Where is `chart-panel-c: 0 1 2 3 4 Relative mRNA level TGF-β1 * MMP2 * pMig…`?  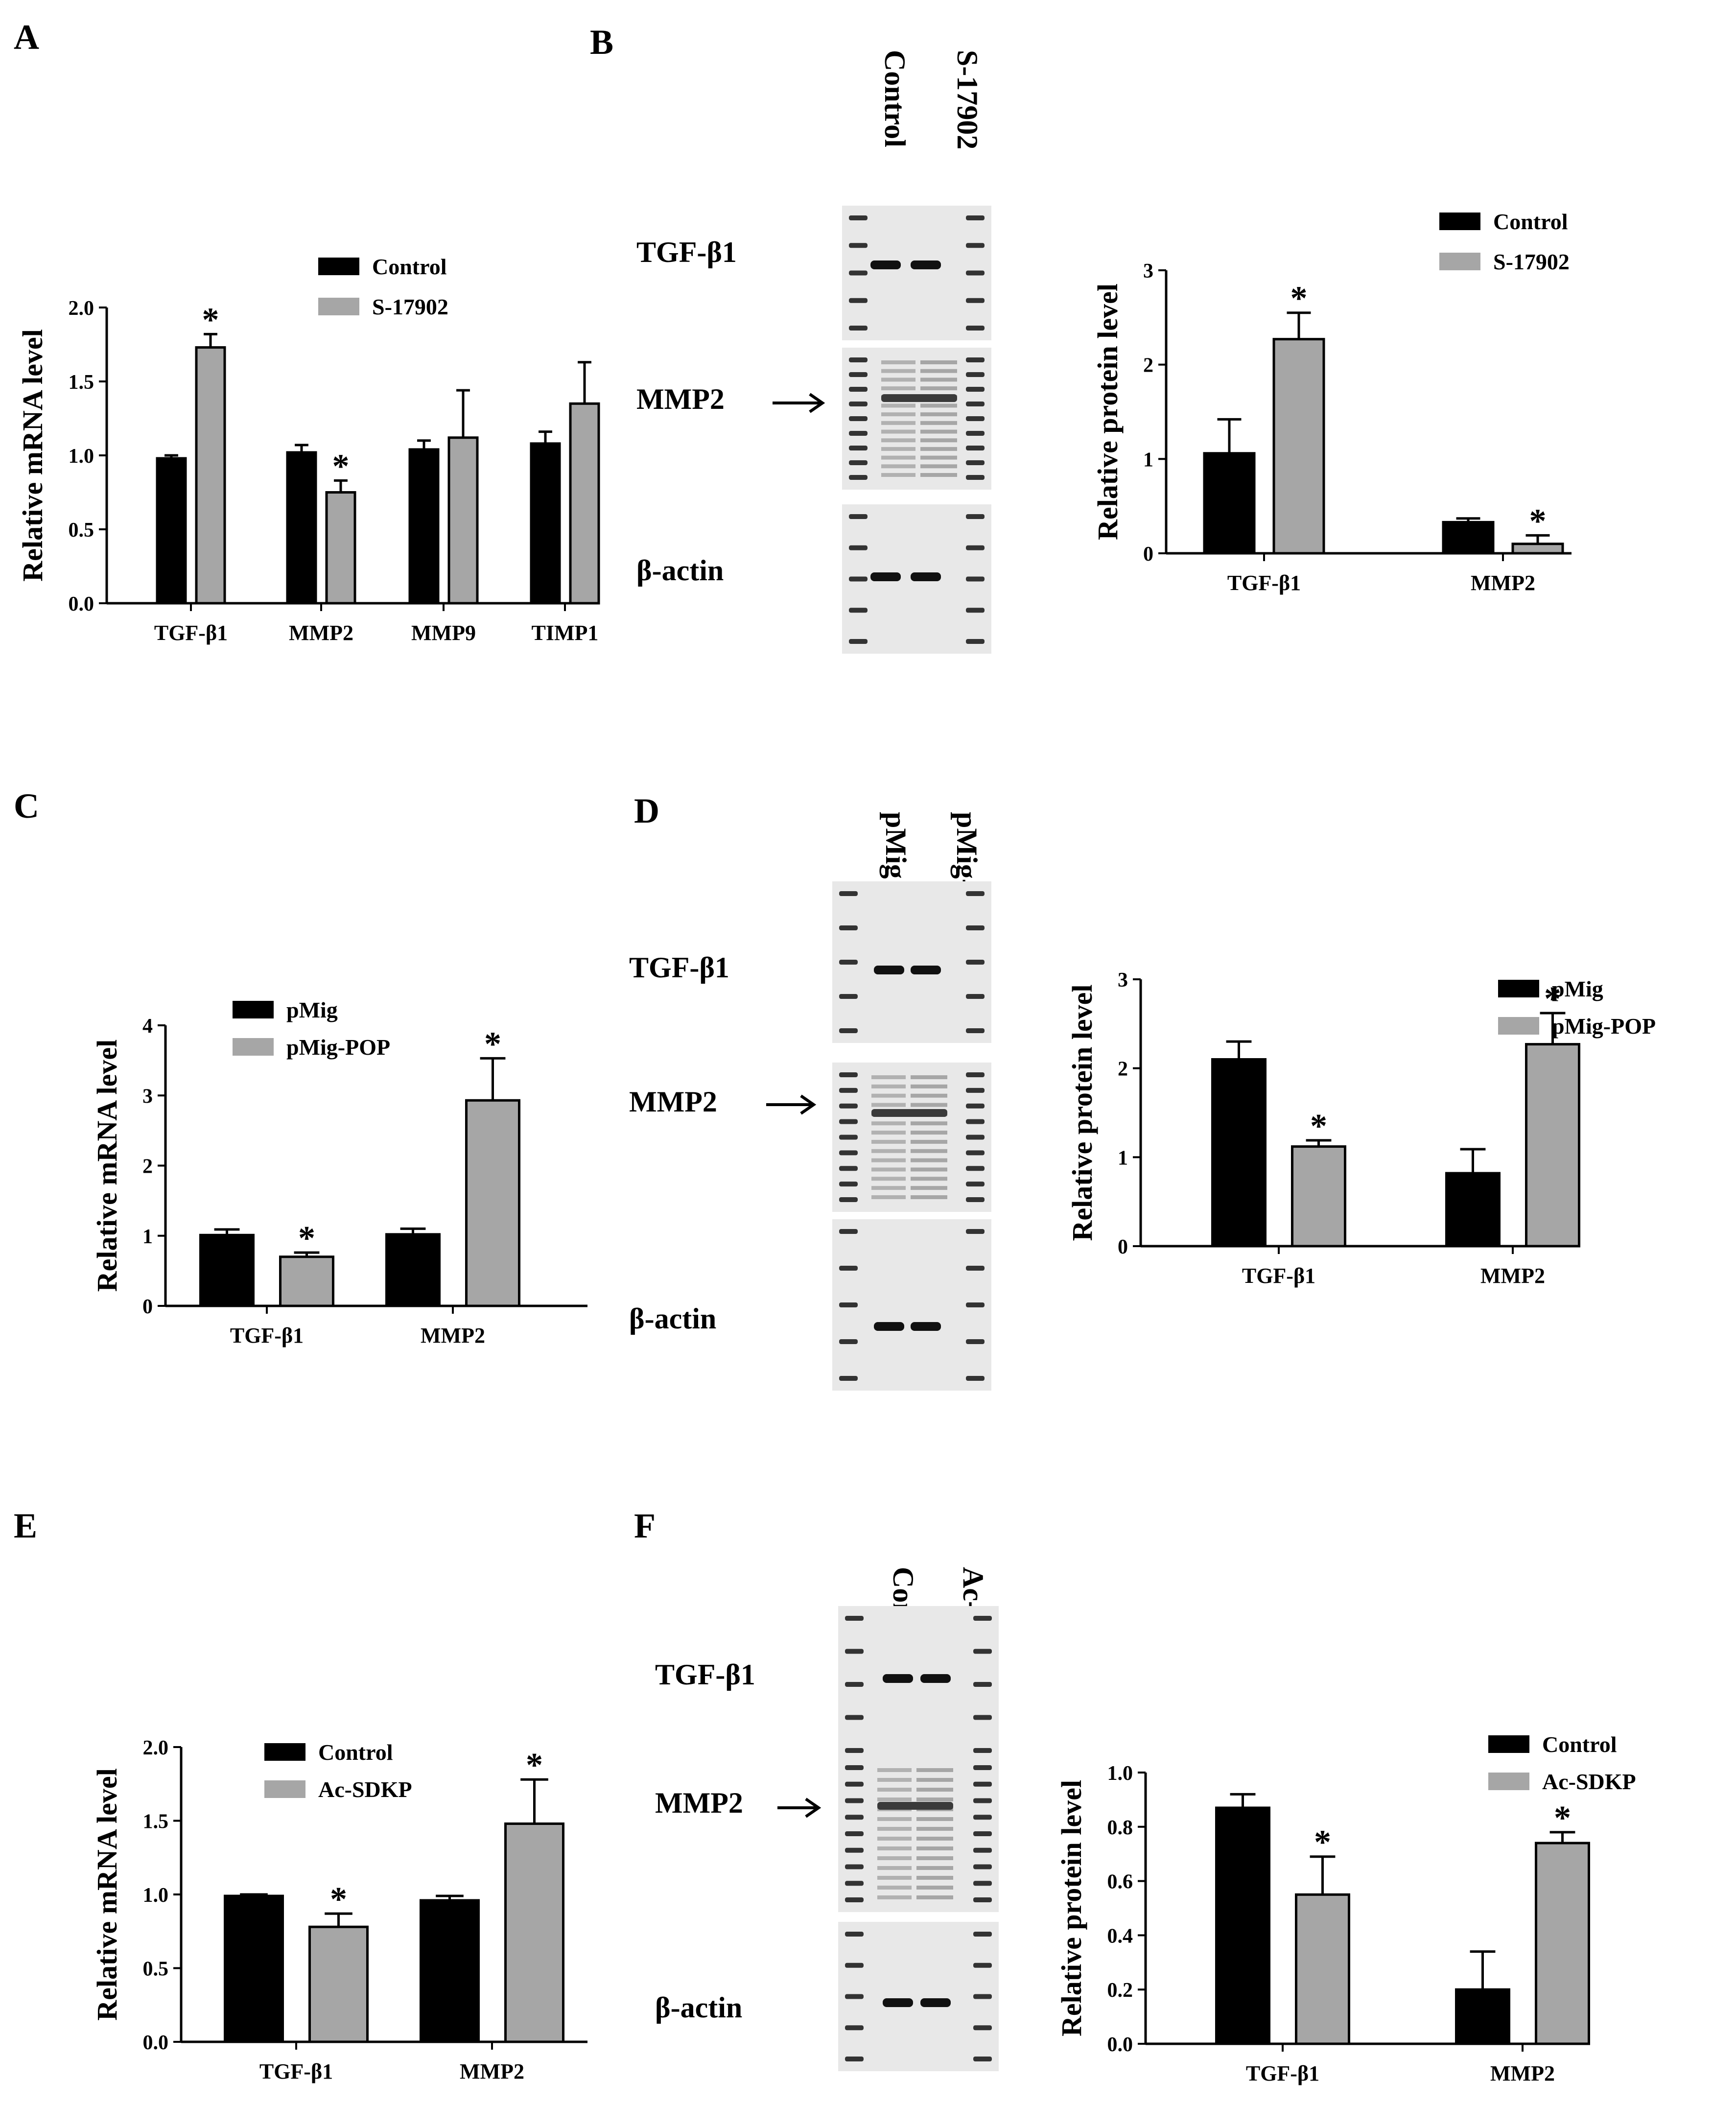 chart-panel-c: 0 1 2 3 4 Relative mRNA level TGF-β1 * MMP2 * pMig… is located at coordinates (339, 1172).